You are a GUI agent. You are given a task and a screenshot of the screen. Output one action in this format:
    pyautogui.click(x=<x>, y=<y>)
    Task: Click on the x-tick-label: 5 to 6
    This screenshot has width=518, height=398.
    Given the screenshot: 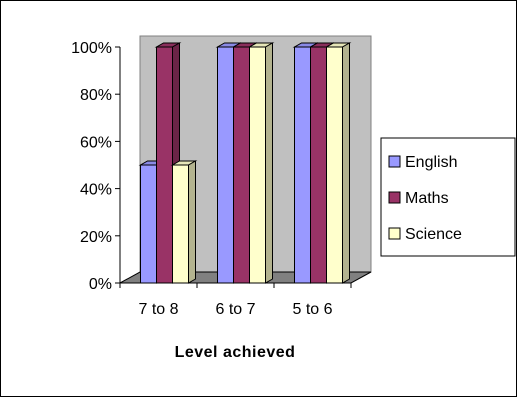 What is the action you would take?
    pyautogui.click(x=312, y=309)
    